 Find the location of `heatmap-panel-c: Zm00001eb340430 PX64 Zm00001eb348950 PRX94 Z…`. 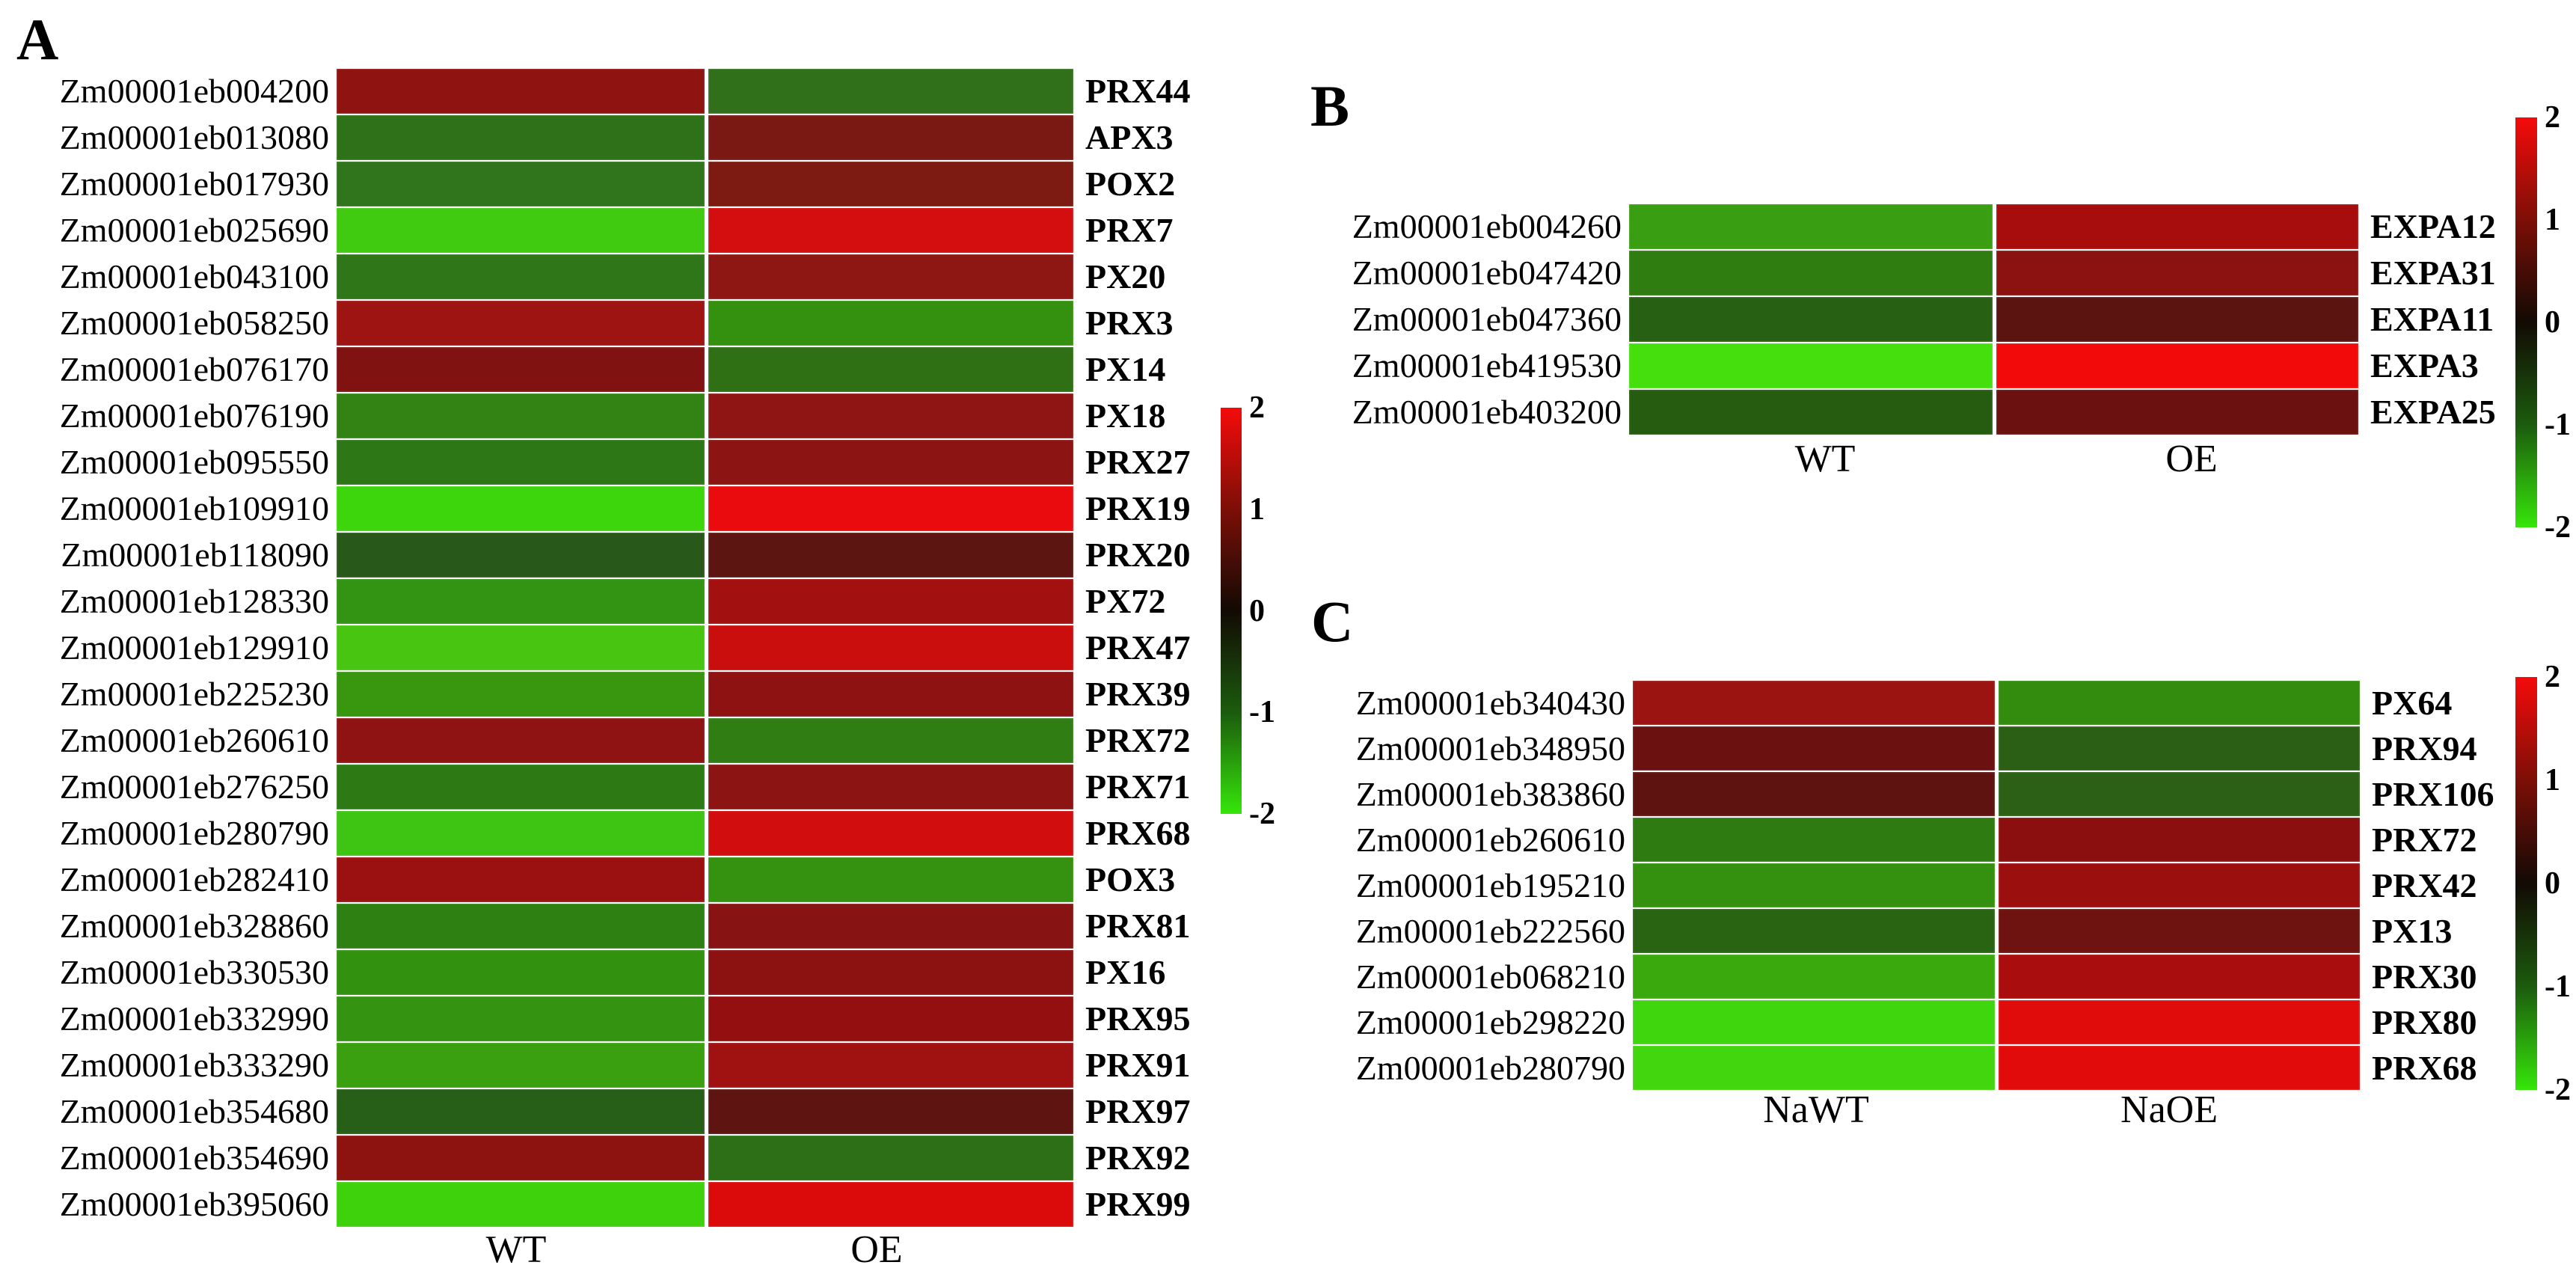

heatmap-panel-c: Zm00001eb340430 PX64 Zm00001eb348950 PRX94 Z… is located at coordinates (1902, 886).